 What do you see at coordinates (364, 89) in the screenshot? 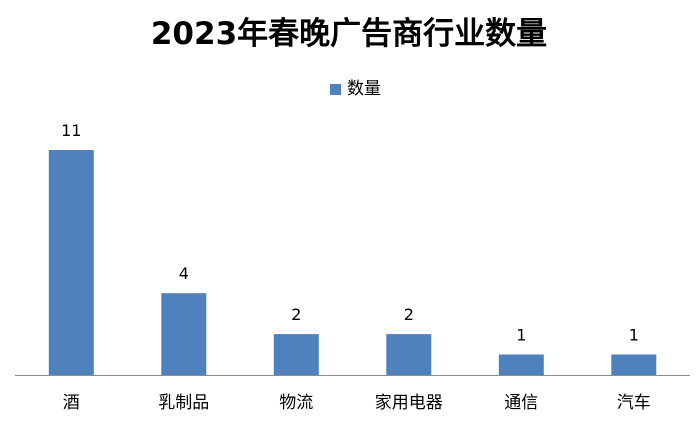
I see `legend-label: 数量` at bounding box center [364, 89].